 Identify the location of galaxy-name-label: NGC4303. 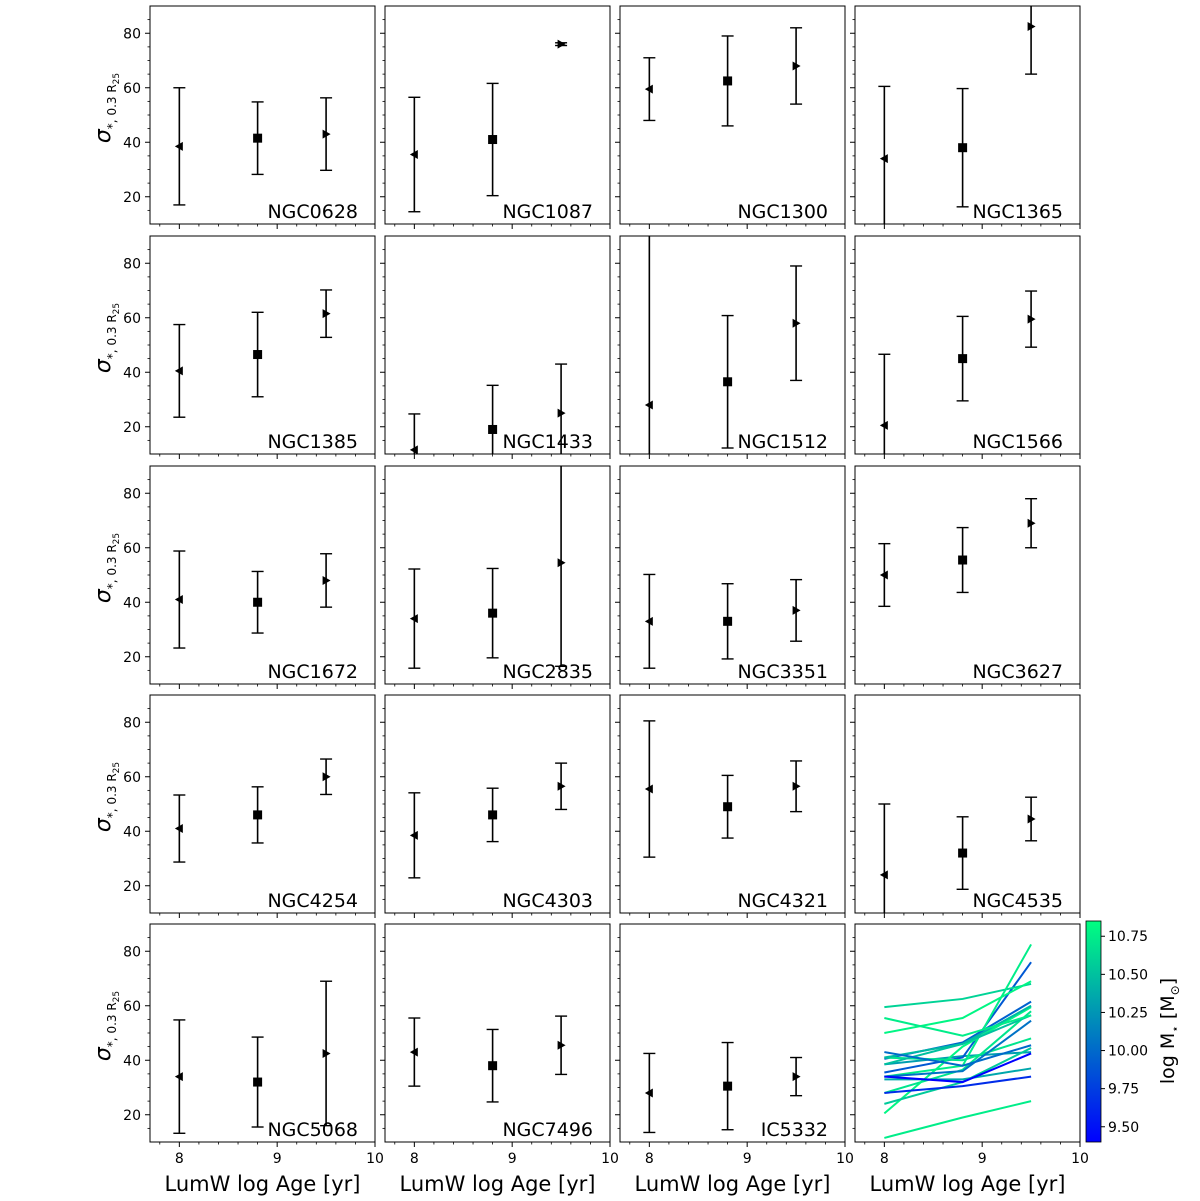
(547, 901).